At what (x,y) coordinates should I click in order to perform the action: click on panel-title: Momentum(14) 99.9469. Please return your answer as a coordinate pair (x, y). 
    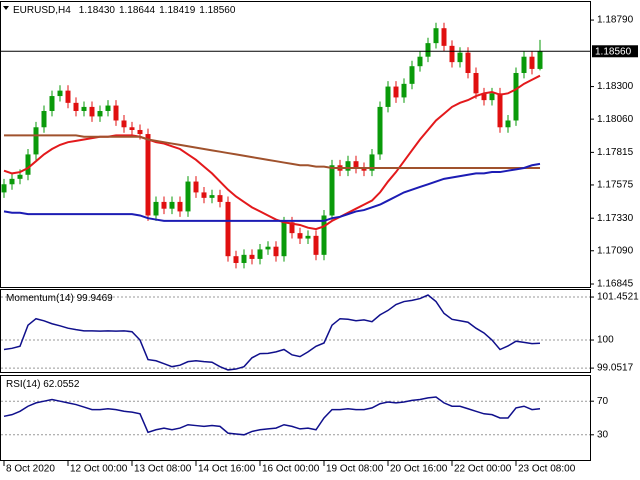
    Looking at the image, I should click on (59, 298).